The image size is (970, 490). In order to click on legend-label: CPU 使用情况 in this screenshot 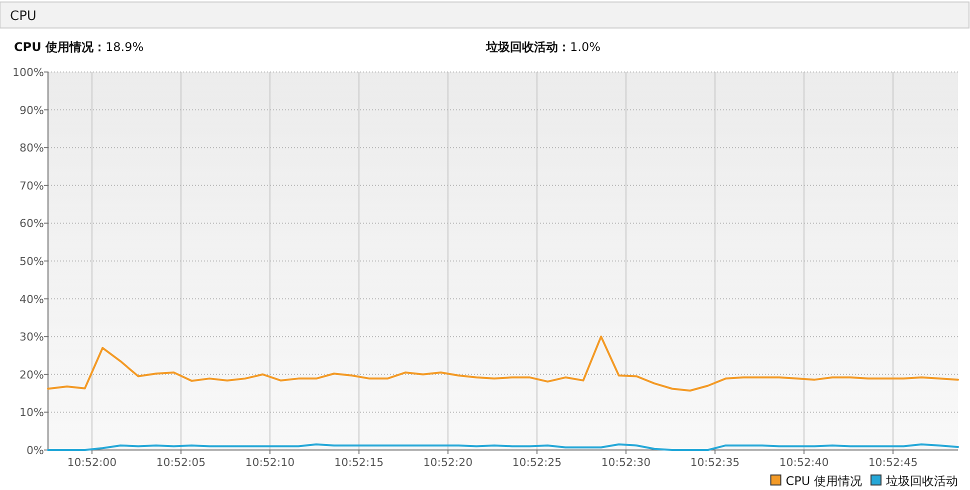, I will do `click(824, 481)`.